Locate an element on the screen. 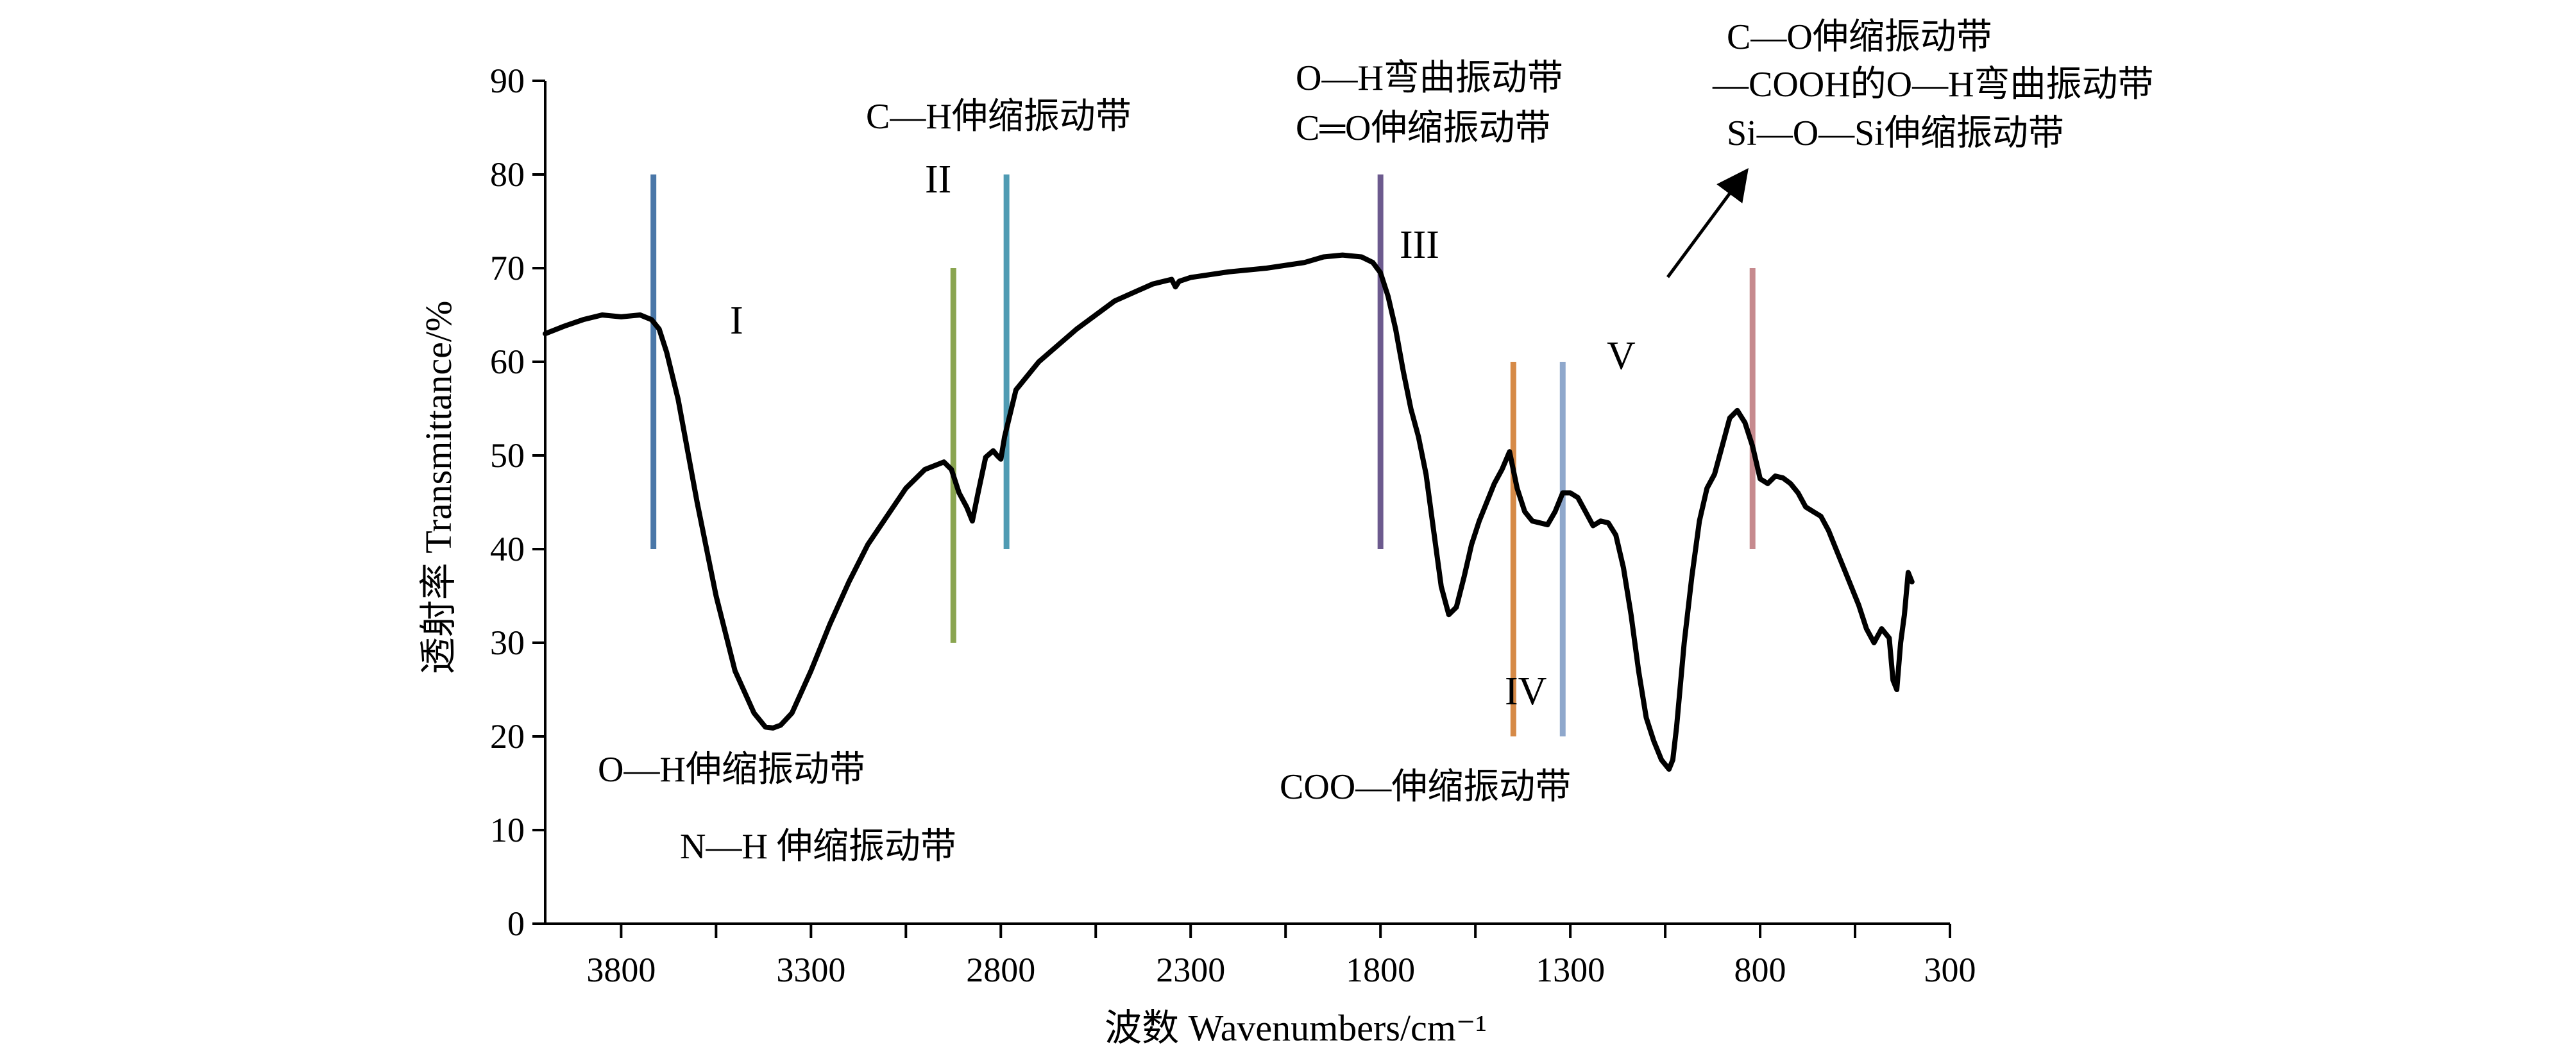  x-tick-label-5: 1300 is located at coordinates (1570, 970).